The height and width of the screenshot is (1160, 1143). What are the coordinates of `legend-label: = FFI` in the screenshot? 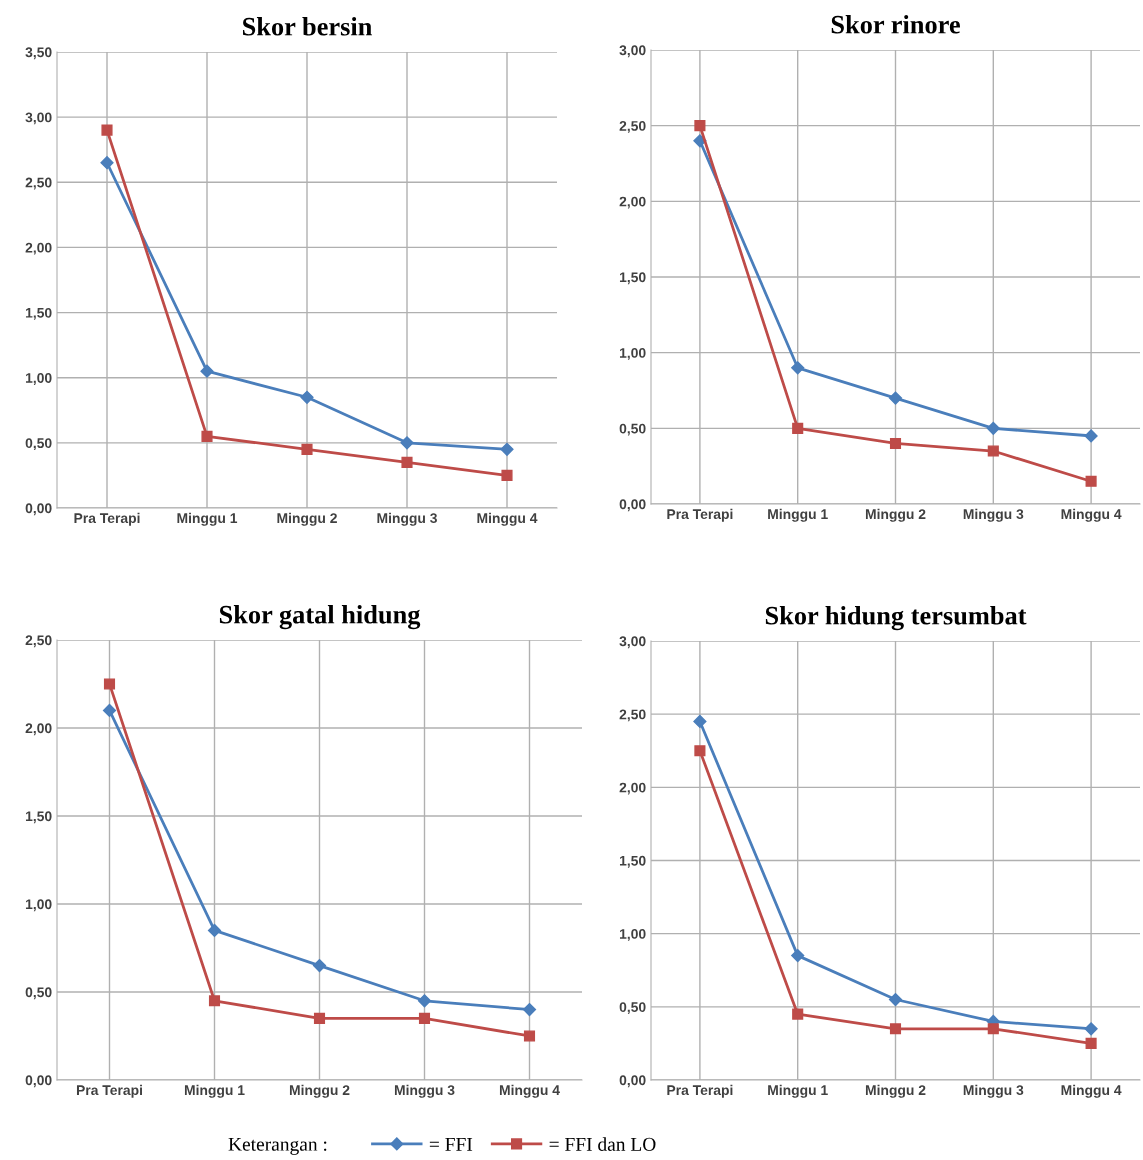 It's located at (451, 1144).